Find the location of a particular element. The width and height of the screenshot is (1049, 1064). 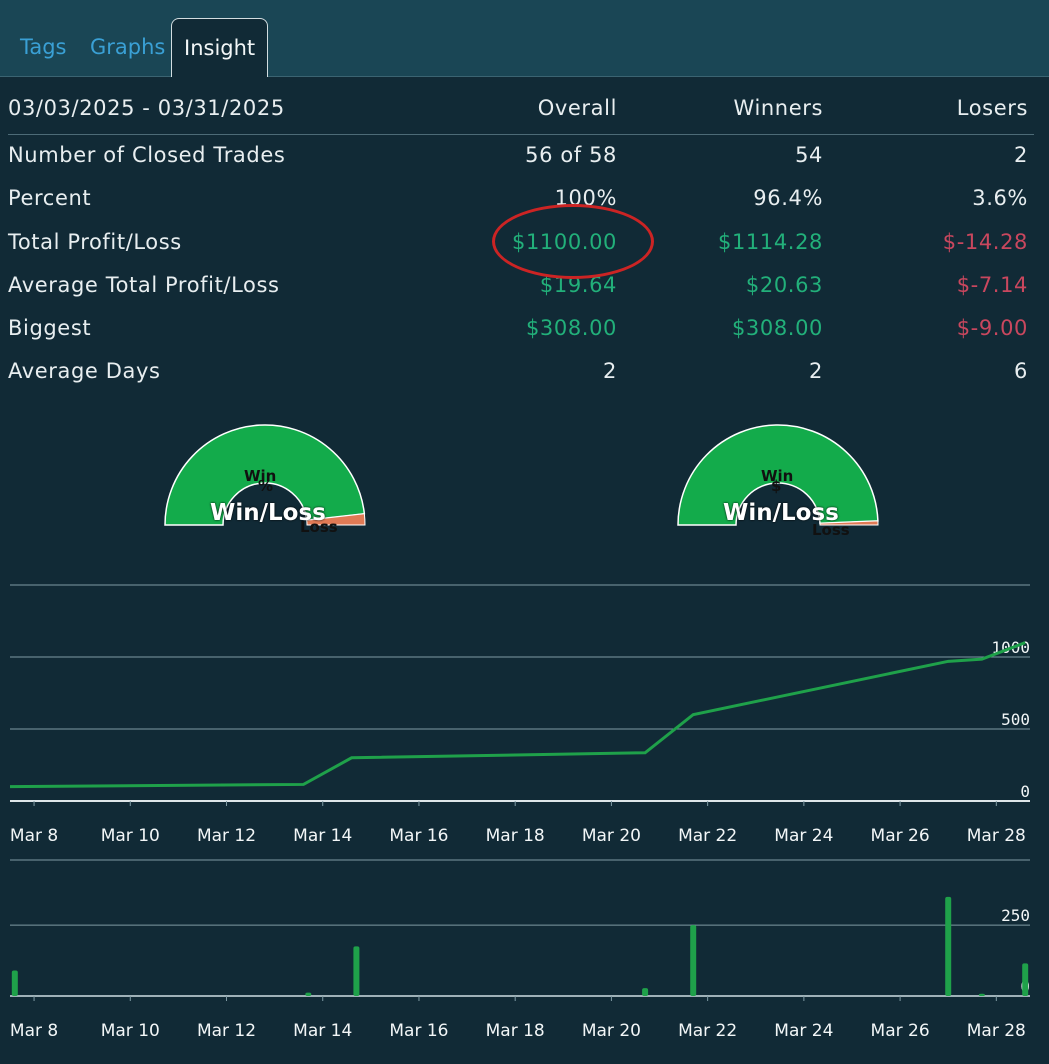

row-label: Average Days is located at coordinates (84, 371).